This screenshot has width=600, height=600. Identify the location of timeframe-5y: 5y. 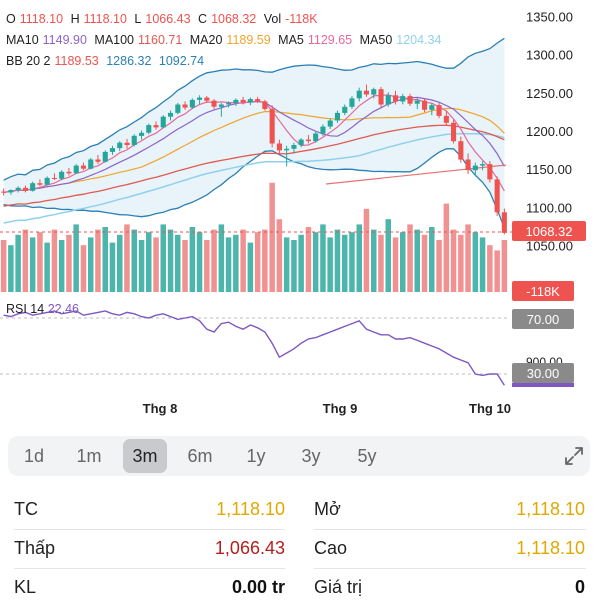
(367, 456).